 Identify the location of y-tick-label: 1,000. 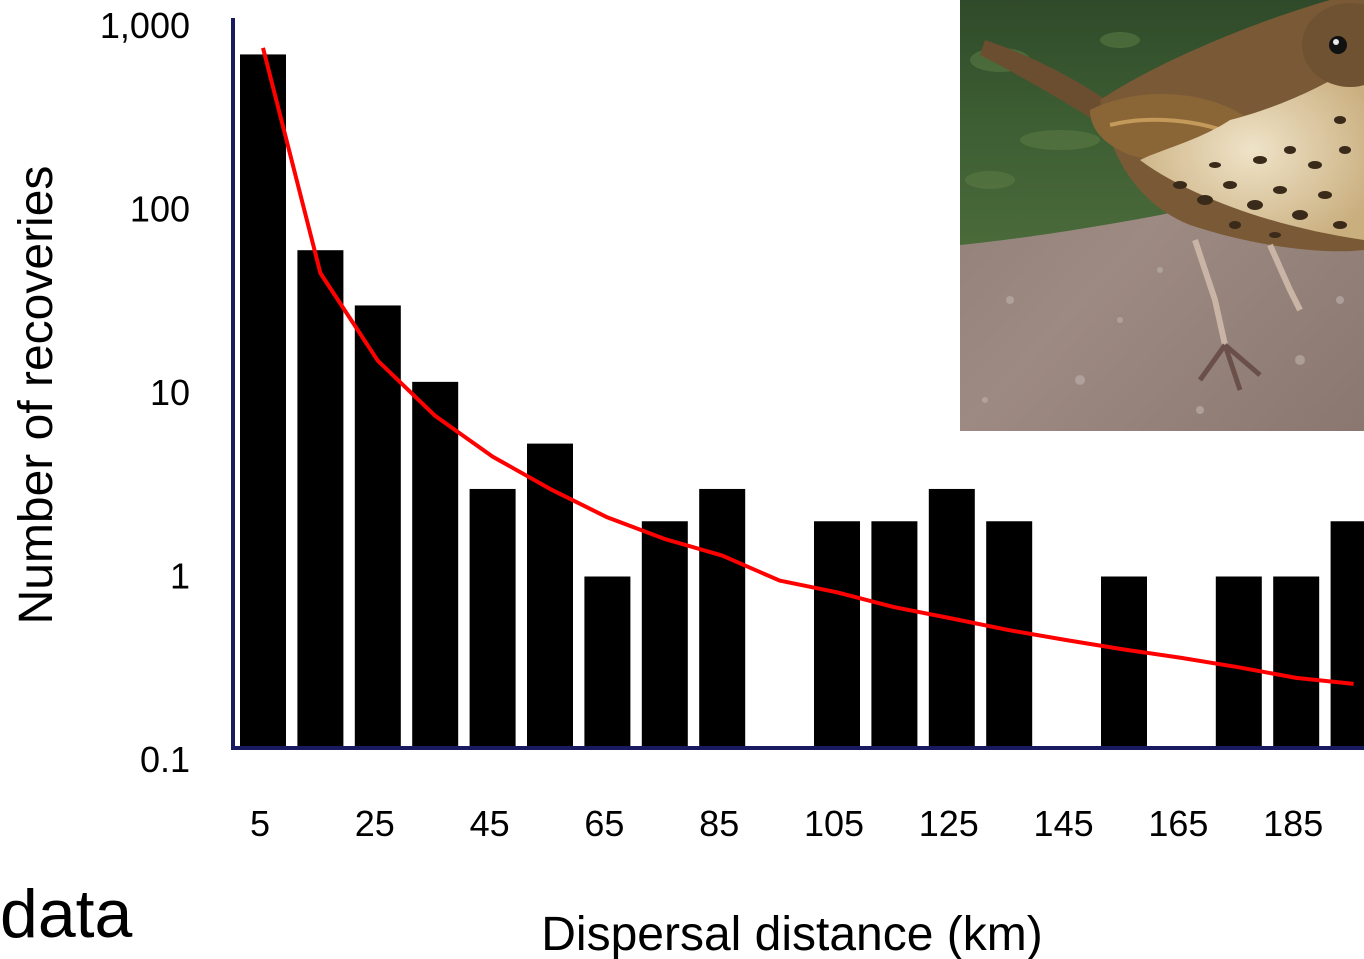
(145, 25).